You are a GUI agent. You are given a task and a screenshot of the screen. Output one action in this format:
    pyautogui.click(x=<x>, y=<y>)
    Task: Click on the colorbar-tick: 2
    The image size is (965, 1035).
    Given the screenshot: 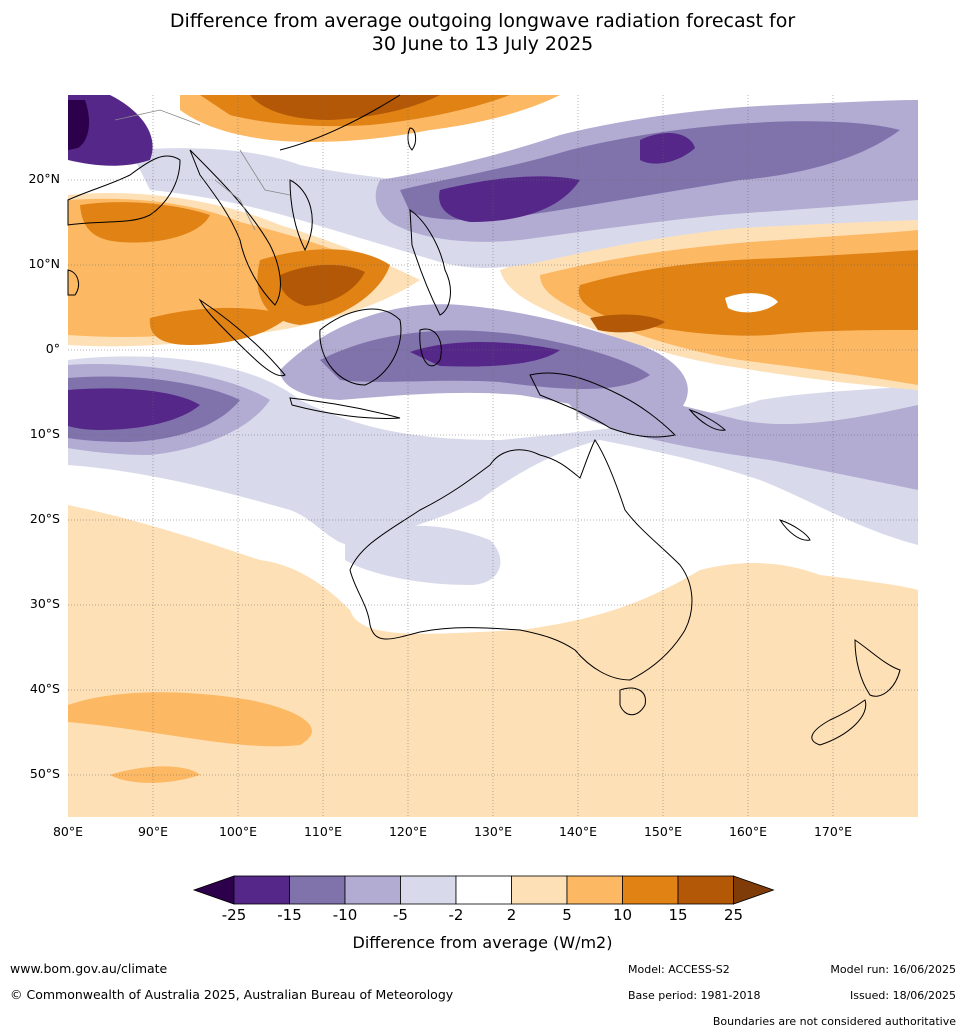 What is the action you would take?
    pyautogui.click(x=511, y=915)
    